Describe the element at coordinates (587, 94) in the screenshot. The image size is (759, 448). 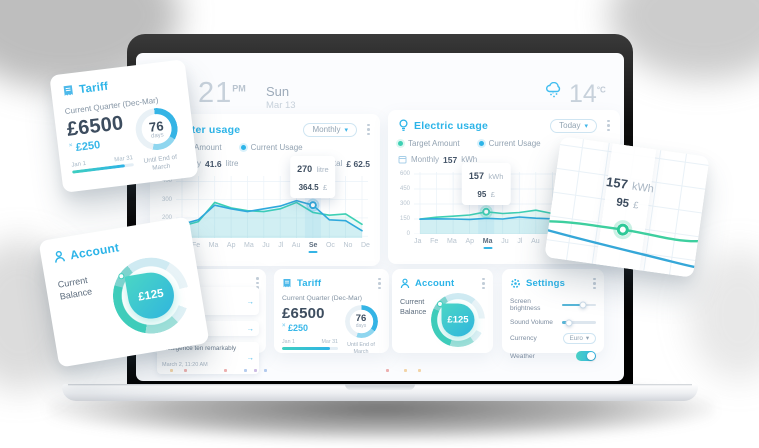
I see `temperature: 14°C` at that location.